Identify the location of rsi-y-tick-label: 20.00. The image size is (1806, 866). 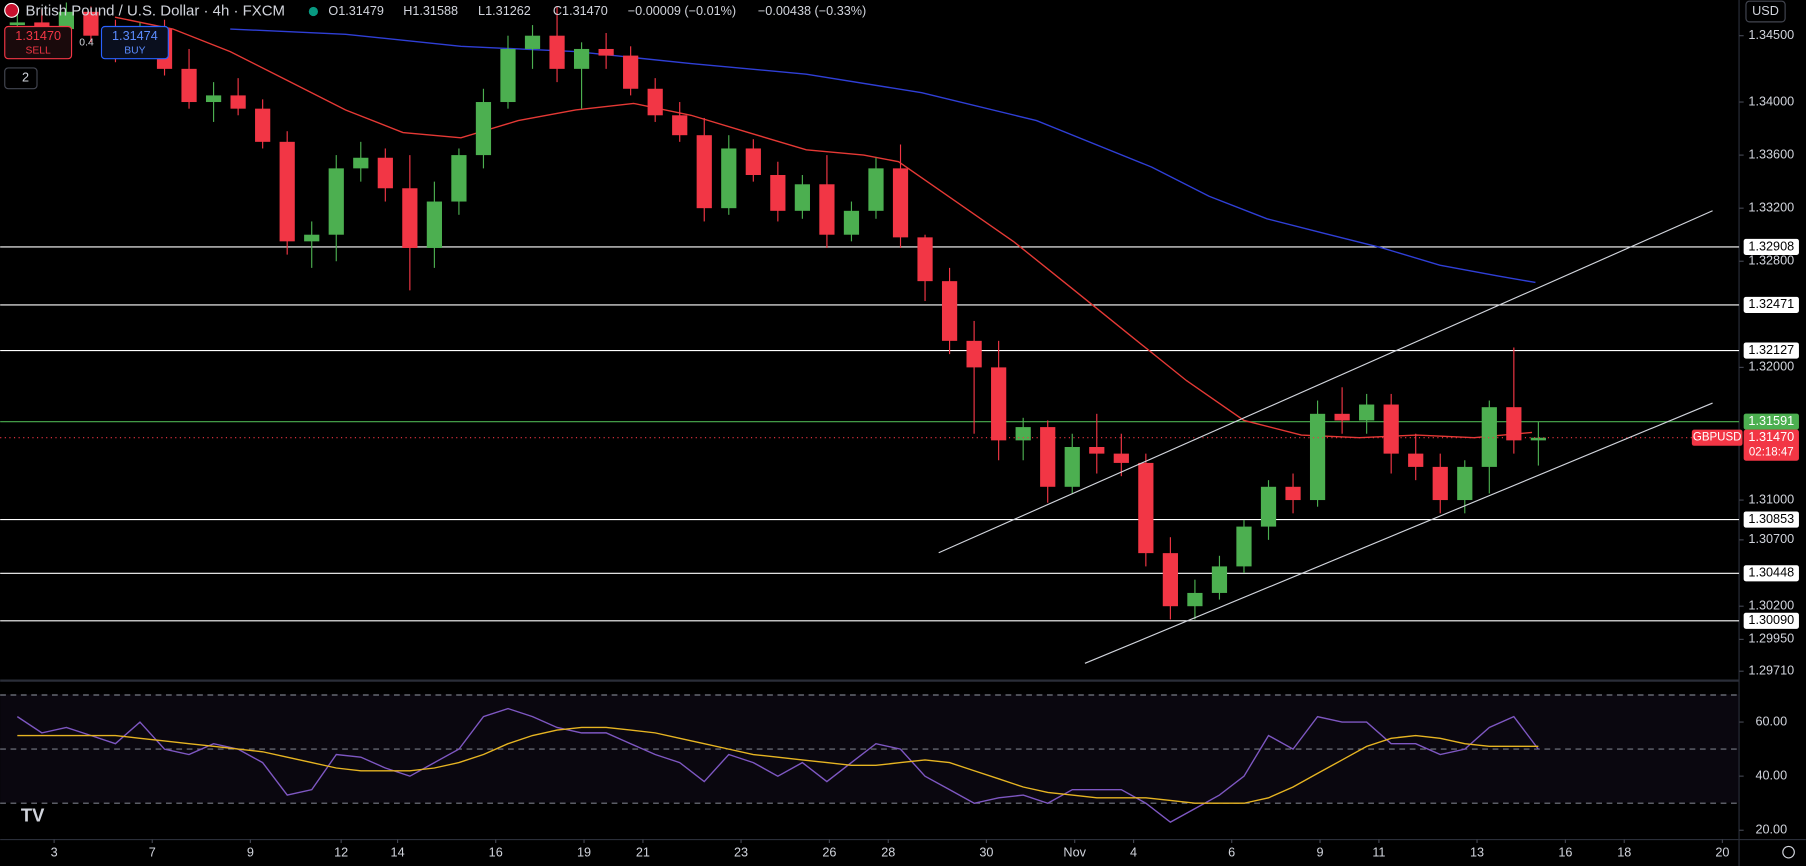
(1771, 830).